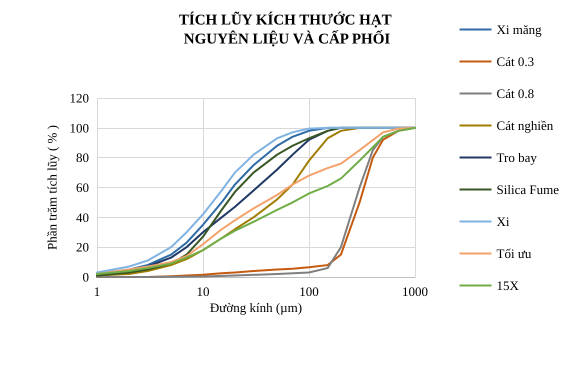 The height and width of the screenshot is (376, 572). What do you see at coordinates (52, 187) in the screenshot?
I see `y-axis-title: Phần trăm tích lũy ( % )` at bounding box center [52, 187].